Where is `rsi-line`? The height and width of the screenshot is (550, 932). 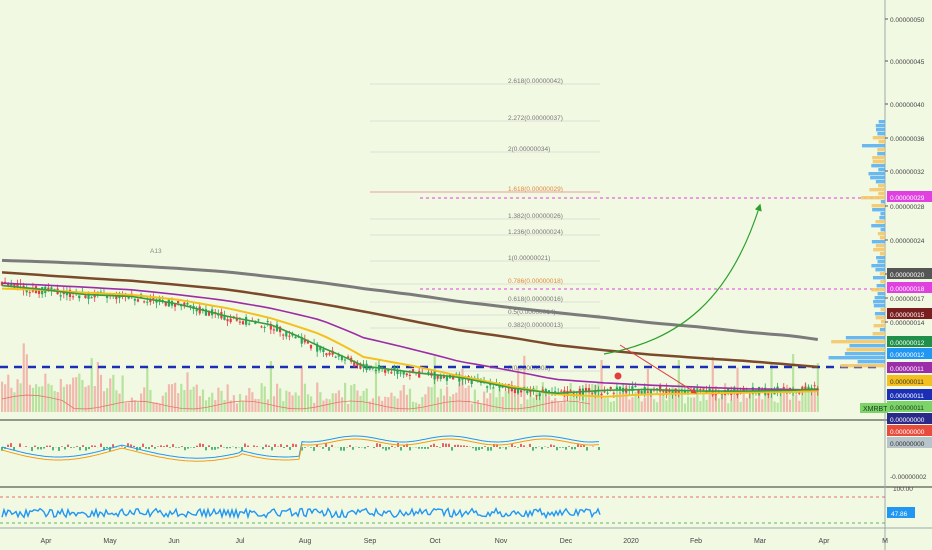
rsi-line is located at coordinates (301, 513).